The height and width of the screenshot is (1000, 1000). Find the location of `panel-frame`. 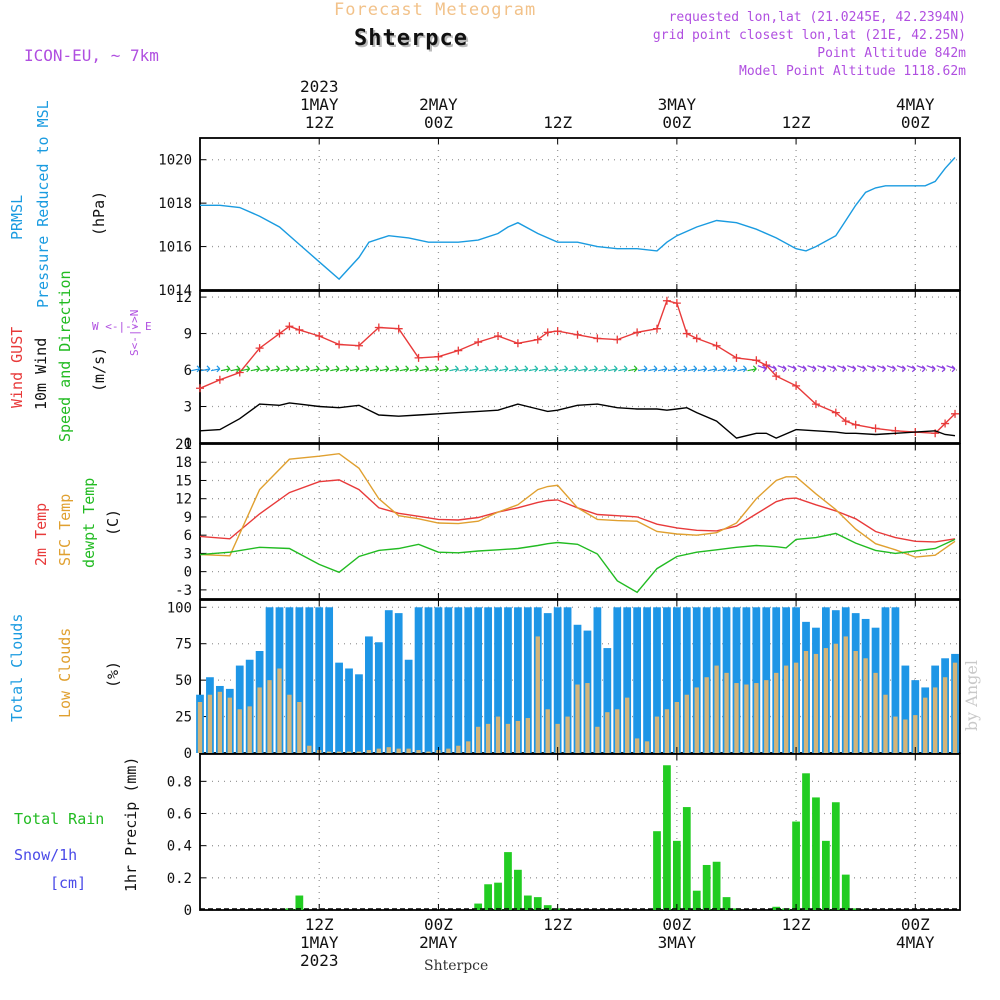

panel-frame is located at coordinates (580, 214).